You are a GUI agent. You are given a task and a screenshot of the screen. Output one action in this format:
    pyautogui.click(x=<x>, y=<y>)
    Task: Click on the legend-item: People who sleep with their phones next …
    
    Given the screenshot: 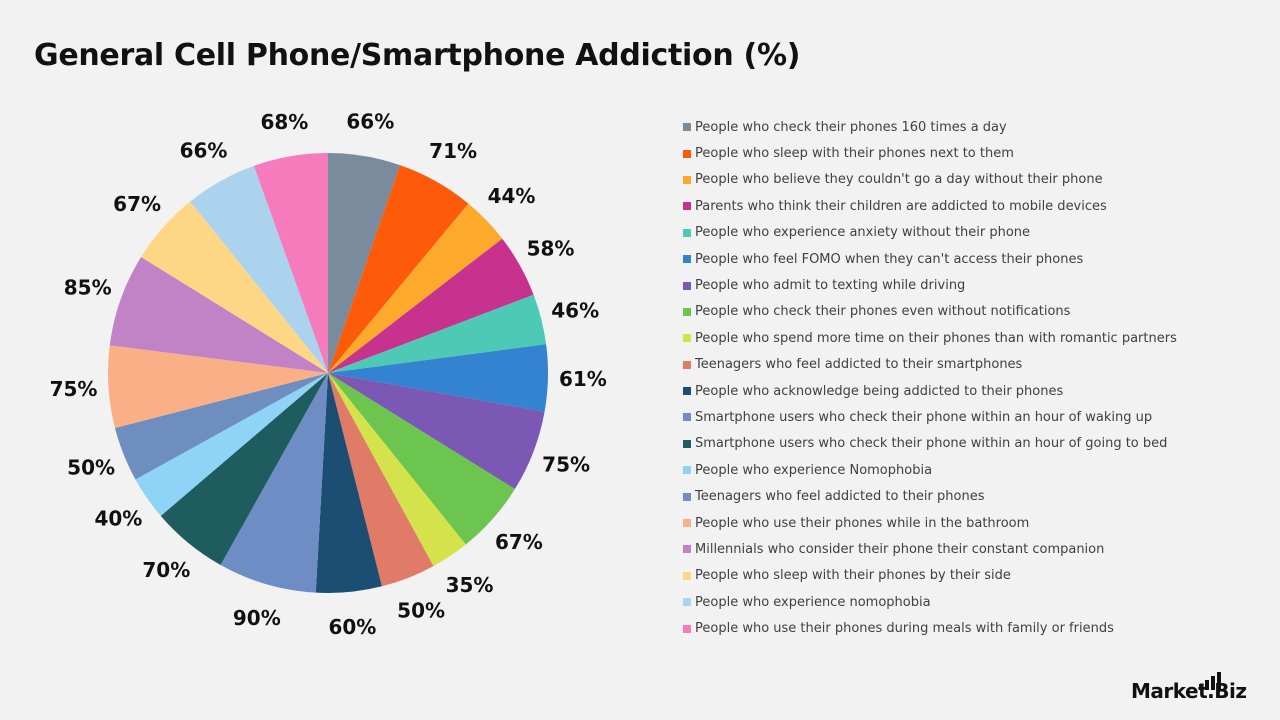 What is the action you would take?
    pyautogui.click(x=930, y=153)
    